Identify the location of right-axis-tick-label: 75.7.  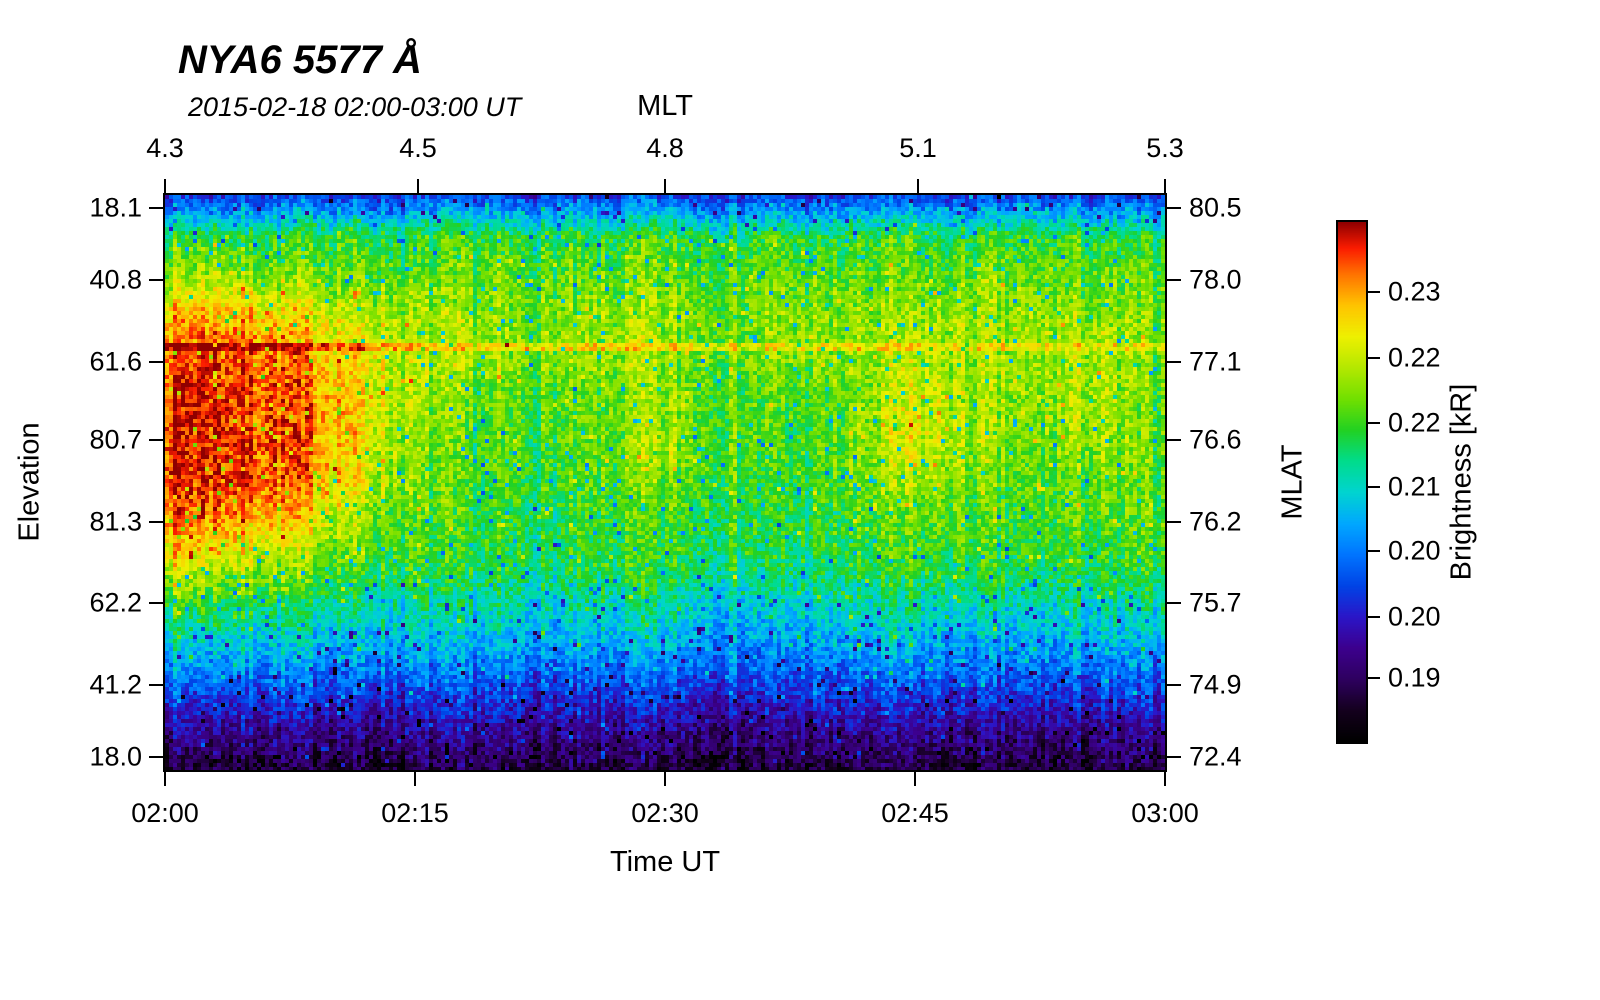
(1215, 602).